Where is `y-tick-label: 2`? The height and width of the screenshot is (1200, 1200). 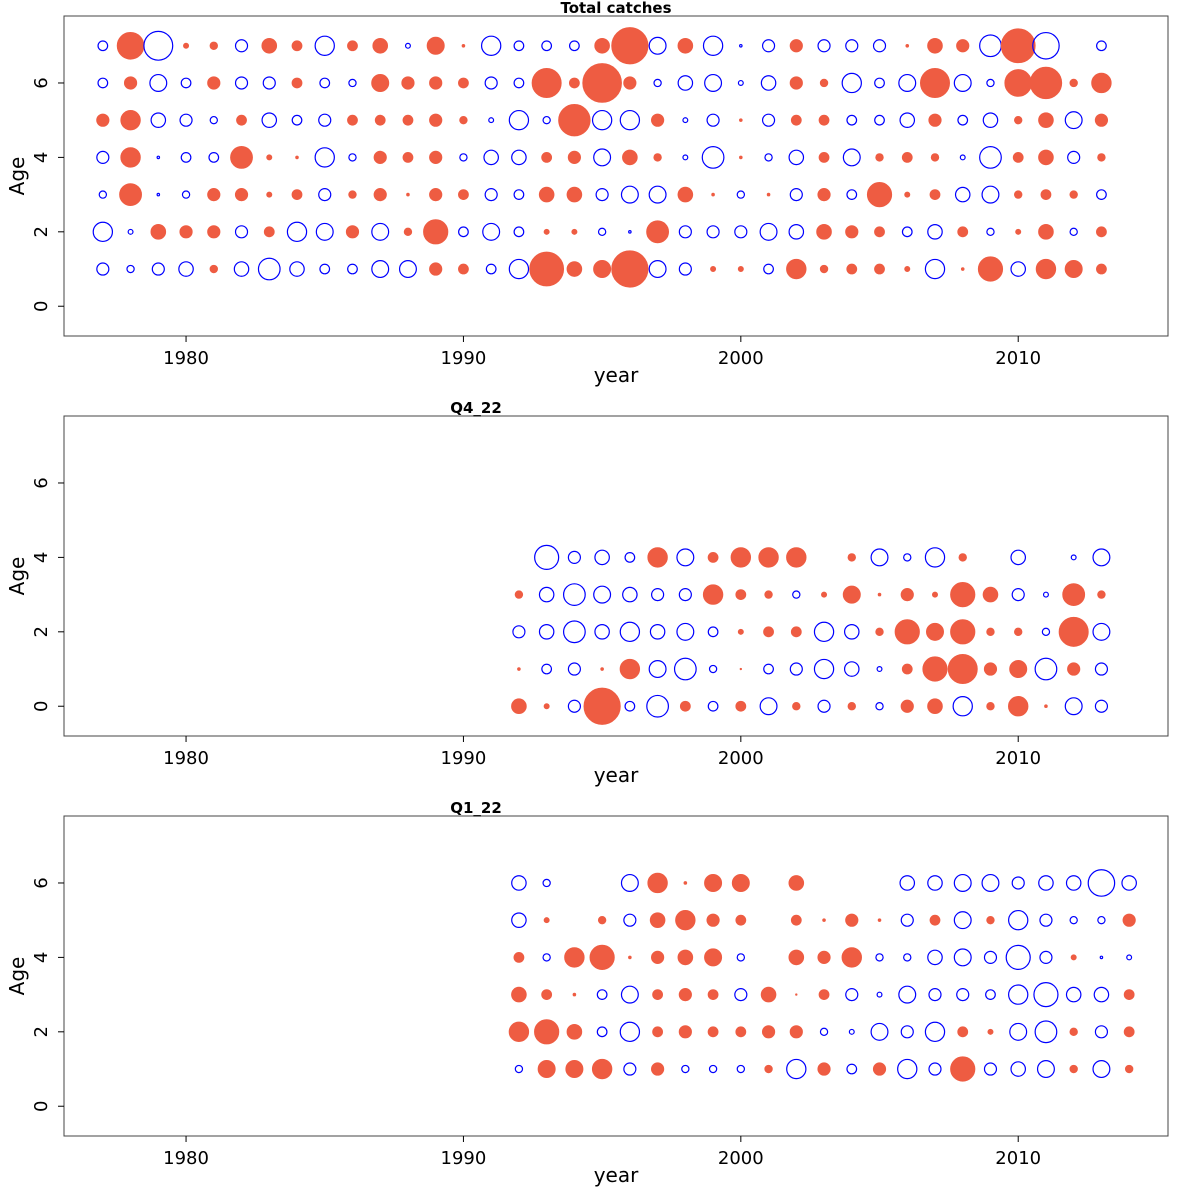 y-tick-label: 2 is located at coordinates (41, 631).